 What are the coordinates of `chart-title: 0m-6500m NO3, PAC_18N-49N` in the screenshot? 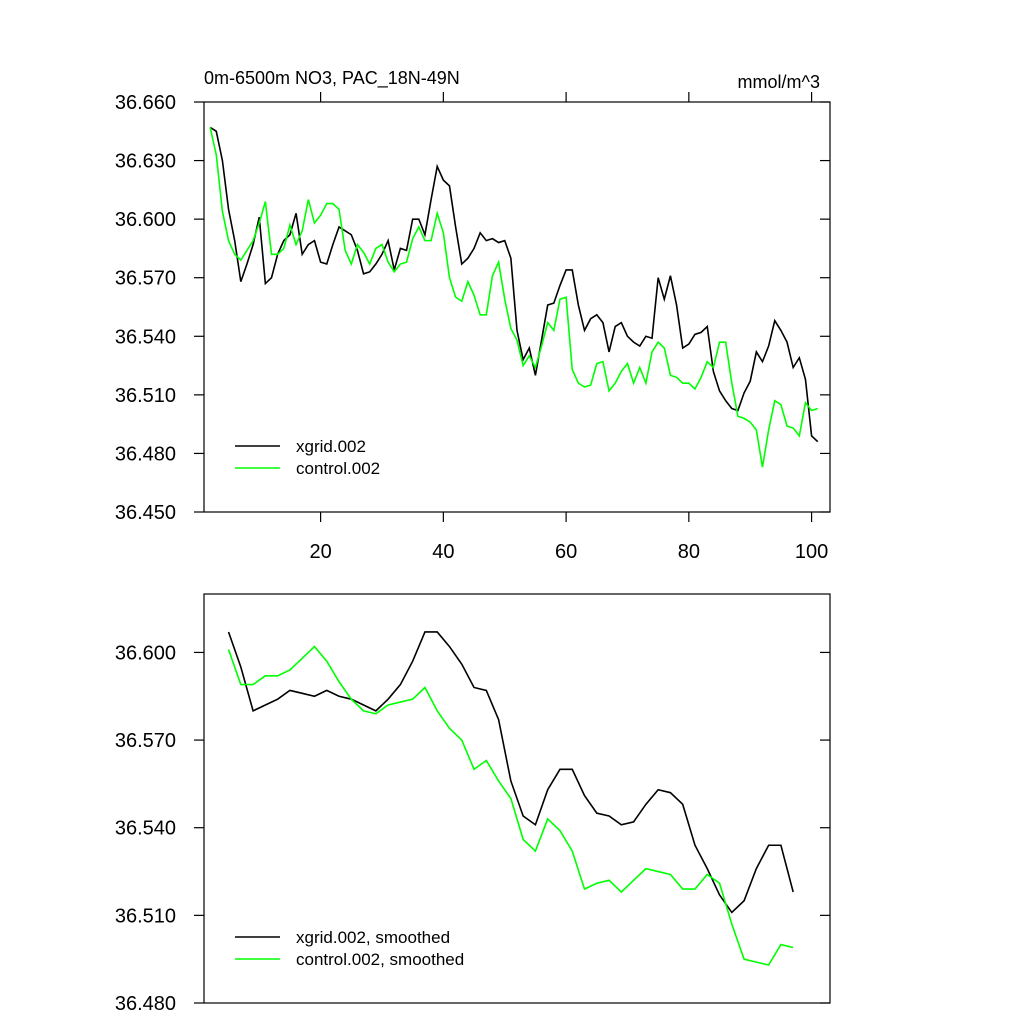 It's located at (332, 78).